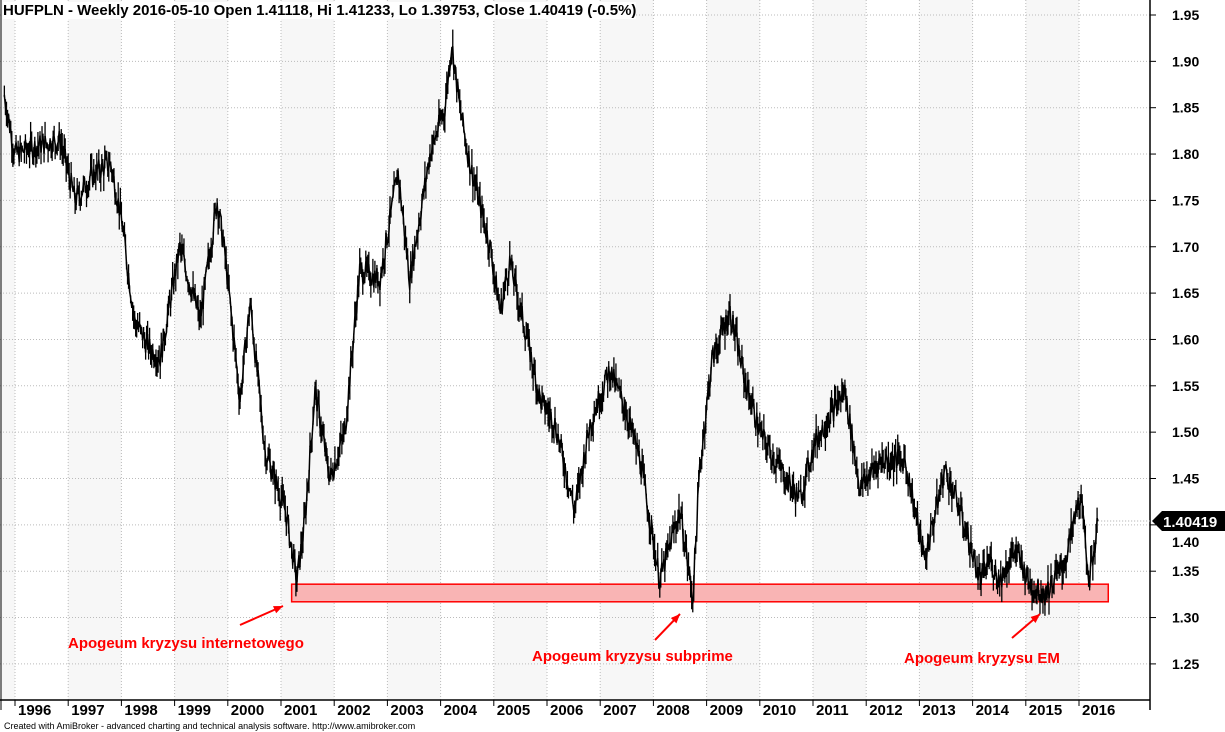 Image resolution: width=1225 pixels, height=732 pixels. Describe the element at coordinates (885, 710) in the screenshot. I see `x-tick-label: 2012` at that location.